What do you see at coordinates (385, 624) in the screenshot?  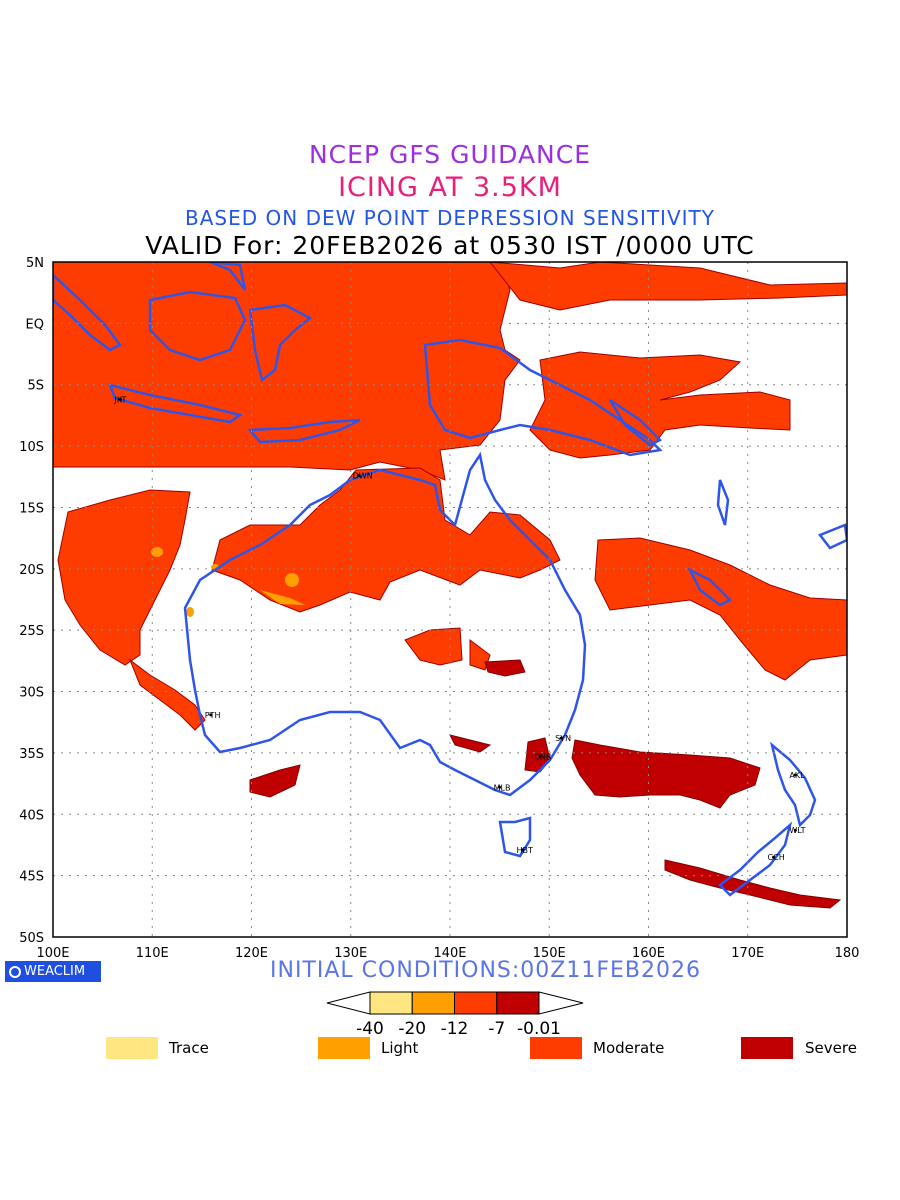 I see `coastline-australia` at bounding box center [385, 624].